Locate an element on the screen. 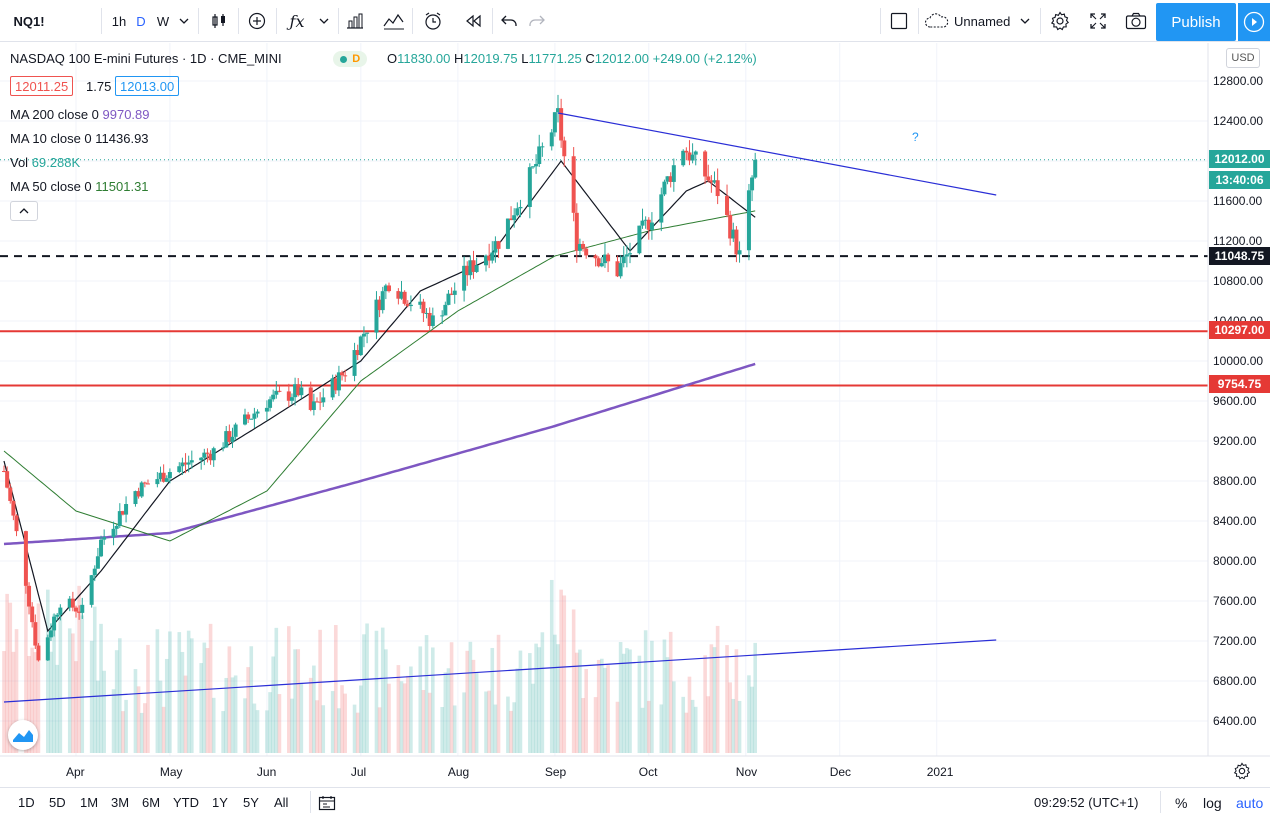 This screenshot has width=1270, height=820. candles-icon is located at coordinates (219, 21).